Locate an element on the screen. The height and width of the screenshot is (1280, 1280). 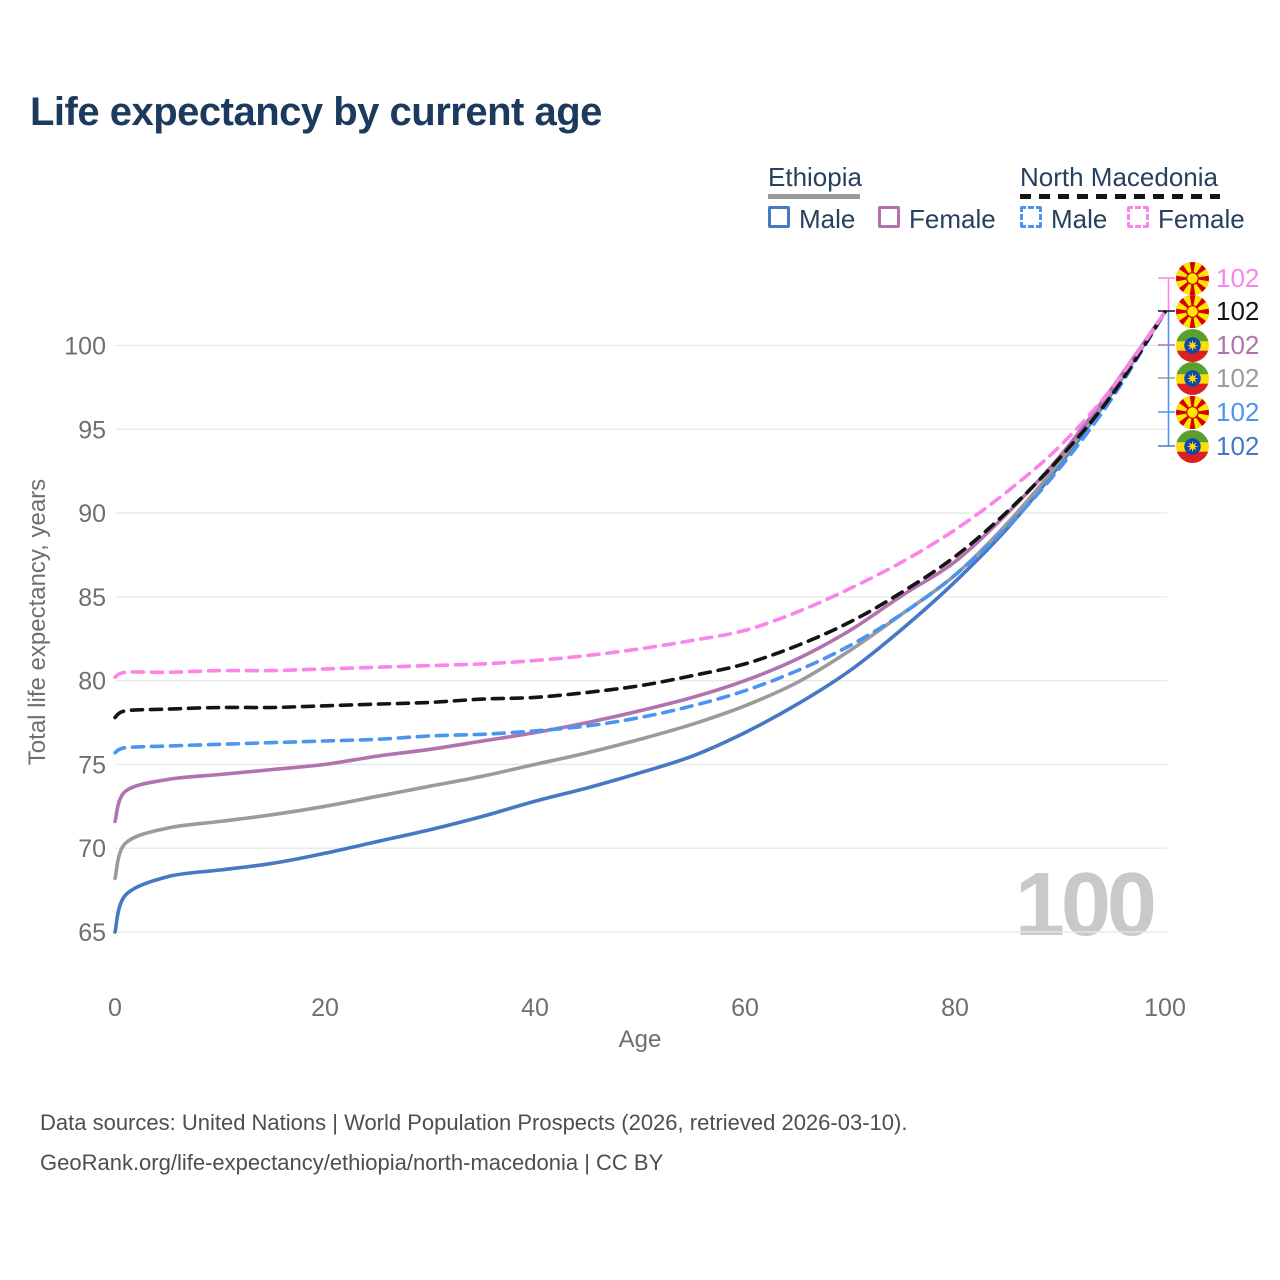
y-tick-label-75: 75 is located at coordinates (92, 765).